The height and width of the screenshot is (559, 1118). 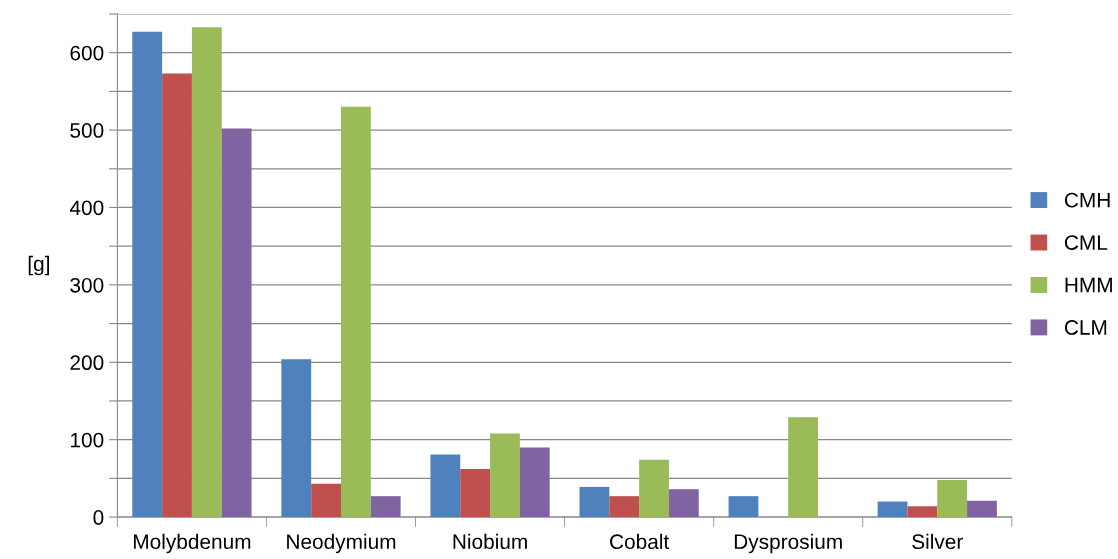 What do you see at coordinates (1085, 327) in the screenshot?
I see `legend-label: CLM` at bounding box center [1085, 327].